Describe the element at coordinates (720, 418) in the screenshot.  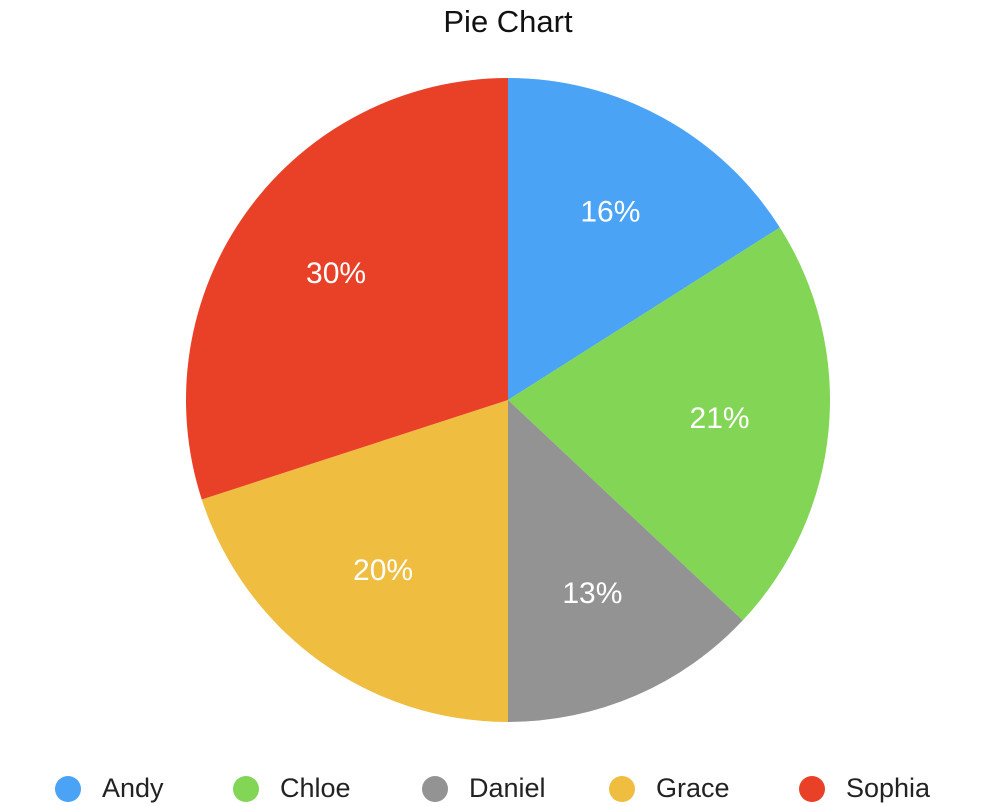
I see `slice-label: 21%` at that location.